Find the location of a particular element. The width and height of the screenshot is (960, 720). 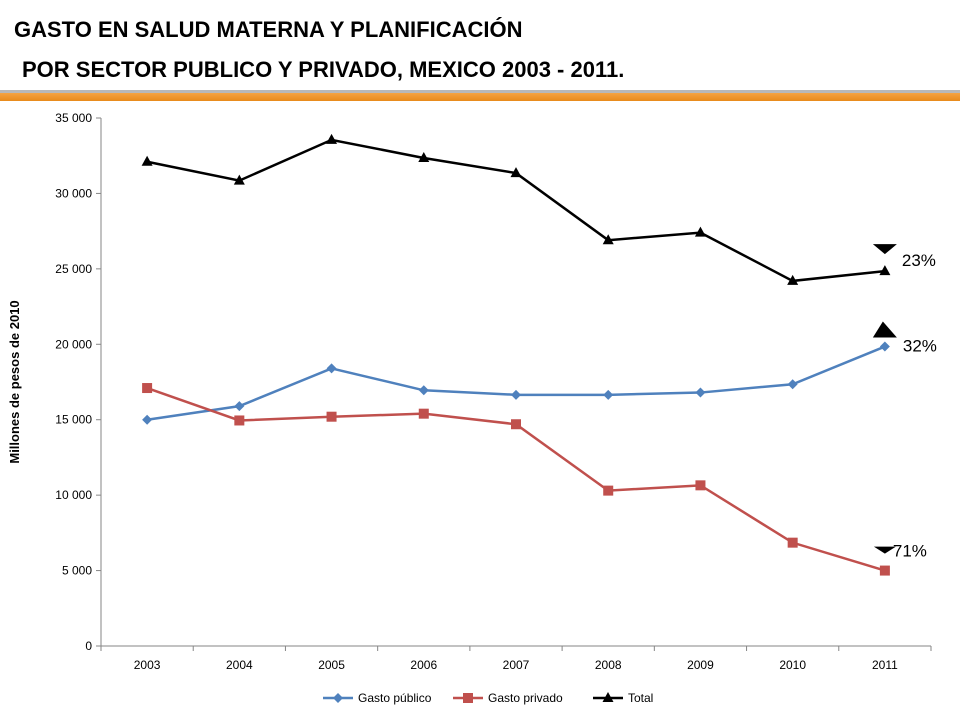

legend-label: Total is located at coordinates (640, 698).